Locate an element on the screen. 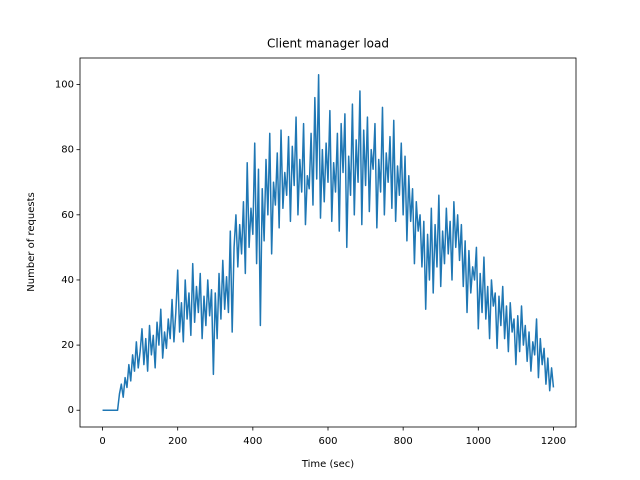 The image size is (640, 480). x-tick-label: 400 is located at coordinates (252, 441).